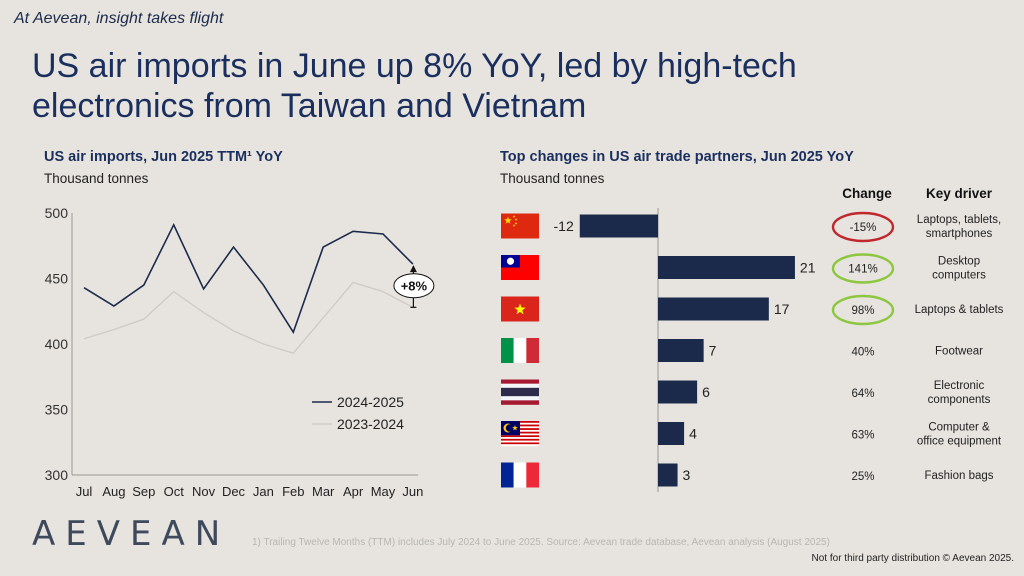 The width and height of the screenshot is (1024, 576). I want to click on x-tick-label: Nov, so click(204, 491).